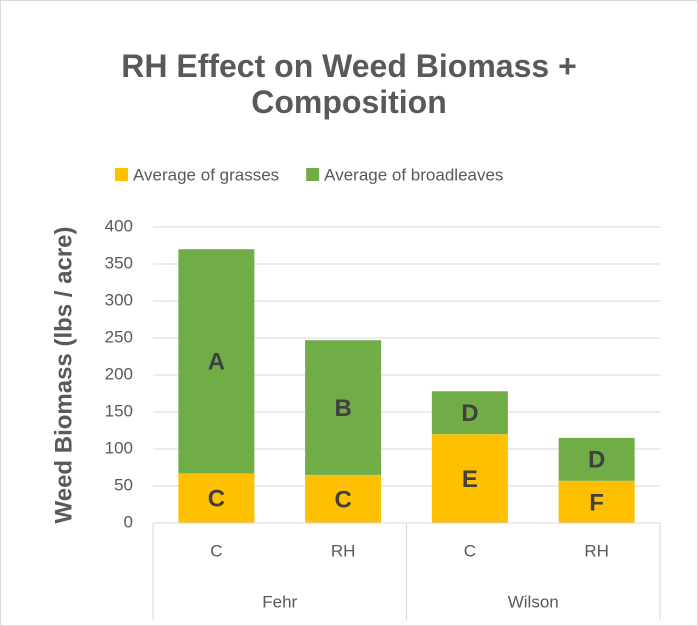  What do you see at coordinates (63, 375) in the screenshot?
I see `y-axis-label: Weed Biomass (lbs / acre)` at bounding box center [63, 375].